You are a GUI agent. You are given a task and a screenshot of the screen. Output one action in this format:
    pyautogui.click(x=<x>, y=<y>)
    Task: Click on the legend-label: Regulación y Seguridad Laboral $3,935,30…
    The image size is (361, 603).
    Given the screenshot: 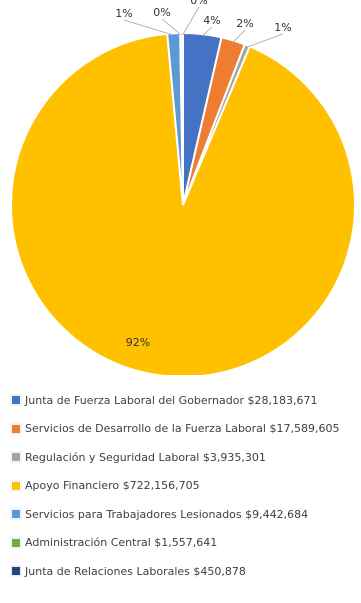 What is the action you would take?
    pyautogui.click(x=145, y=457)
    